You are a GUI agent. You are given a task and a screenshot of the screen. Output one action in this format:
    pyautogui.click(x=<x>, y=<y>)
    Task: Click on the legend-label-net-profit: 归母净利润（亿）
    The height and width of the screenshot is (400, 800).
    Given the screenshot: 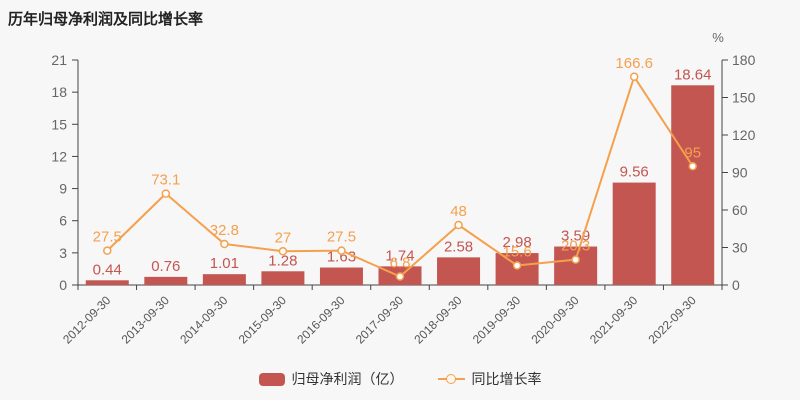 What is the action you would take?
    pyautogui.click(x=347, y=379)
    